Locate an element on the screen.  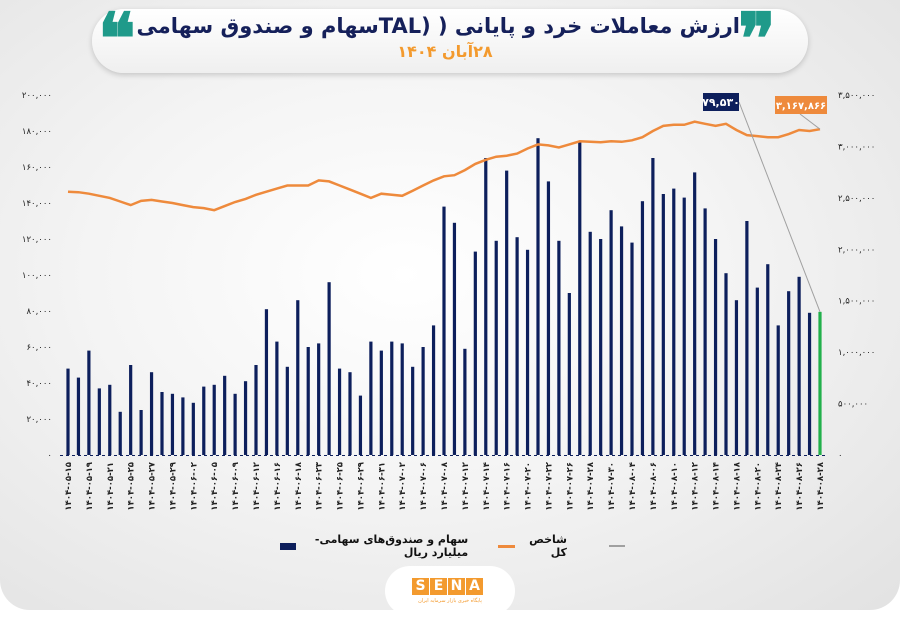
right-axis-tick-label: ۲,۵۰۰,۰۰۰ is located at coordinates (856, 199).